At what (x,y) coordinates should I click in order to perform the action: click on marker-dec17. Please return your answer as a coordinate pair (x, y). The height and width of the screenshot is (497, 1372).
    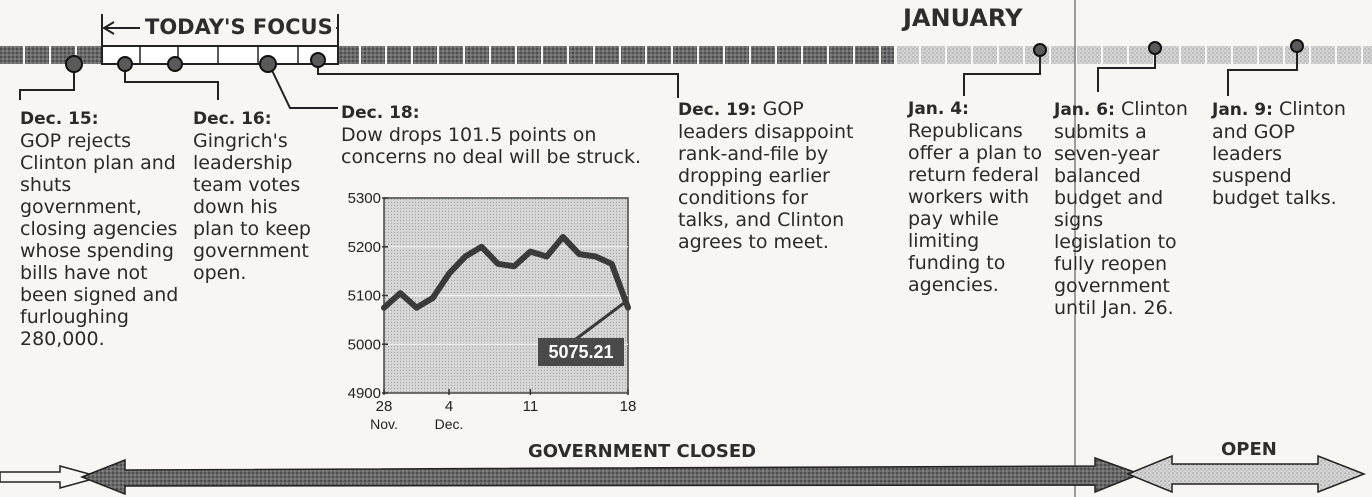
    Looking at the image, I should click on (175, 64).